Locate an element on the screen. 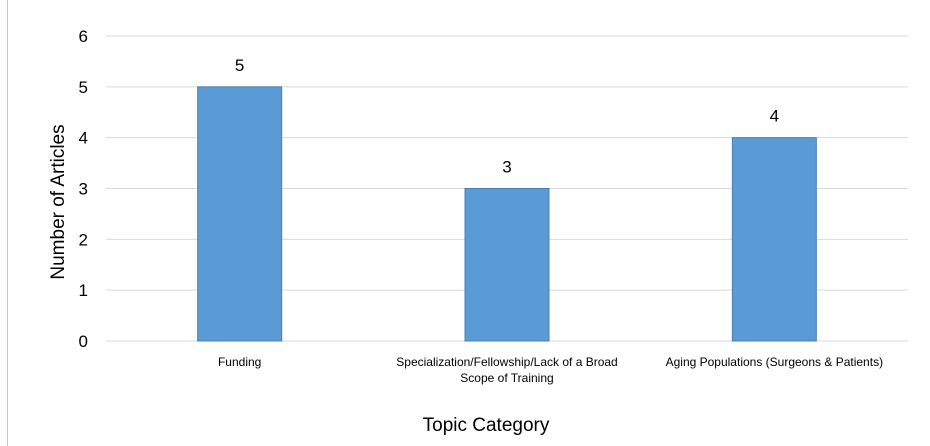  y-tick-label: 5 is located at coordinates (83, 87).